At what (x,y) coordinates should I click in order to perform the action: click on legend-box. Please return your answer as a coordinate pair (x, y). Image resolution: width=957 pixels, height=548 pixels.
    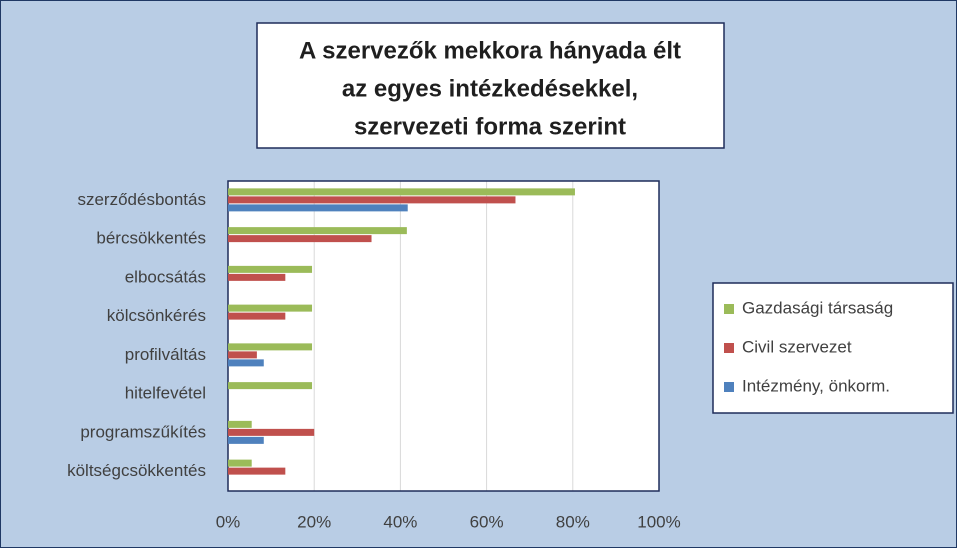
    Looking at the image, I should click on (833, 348).